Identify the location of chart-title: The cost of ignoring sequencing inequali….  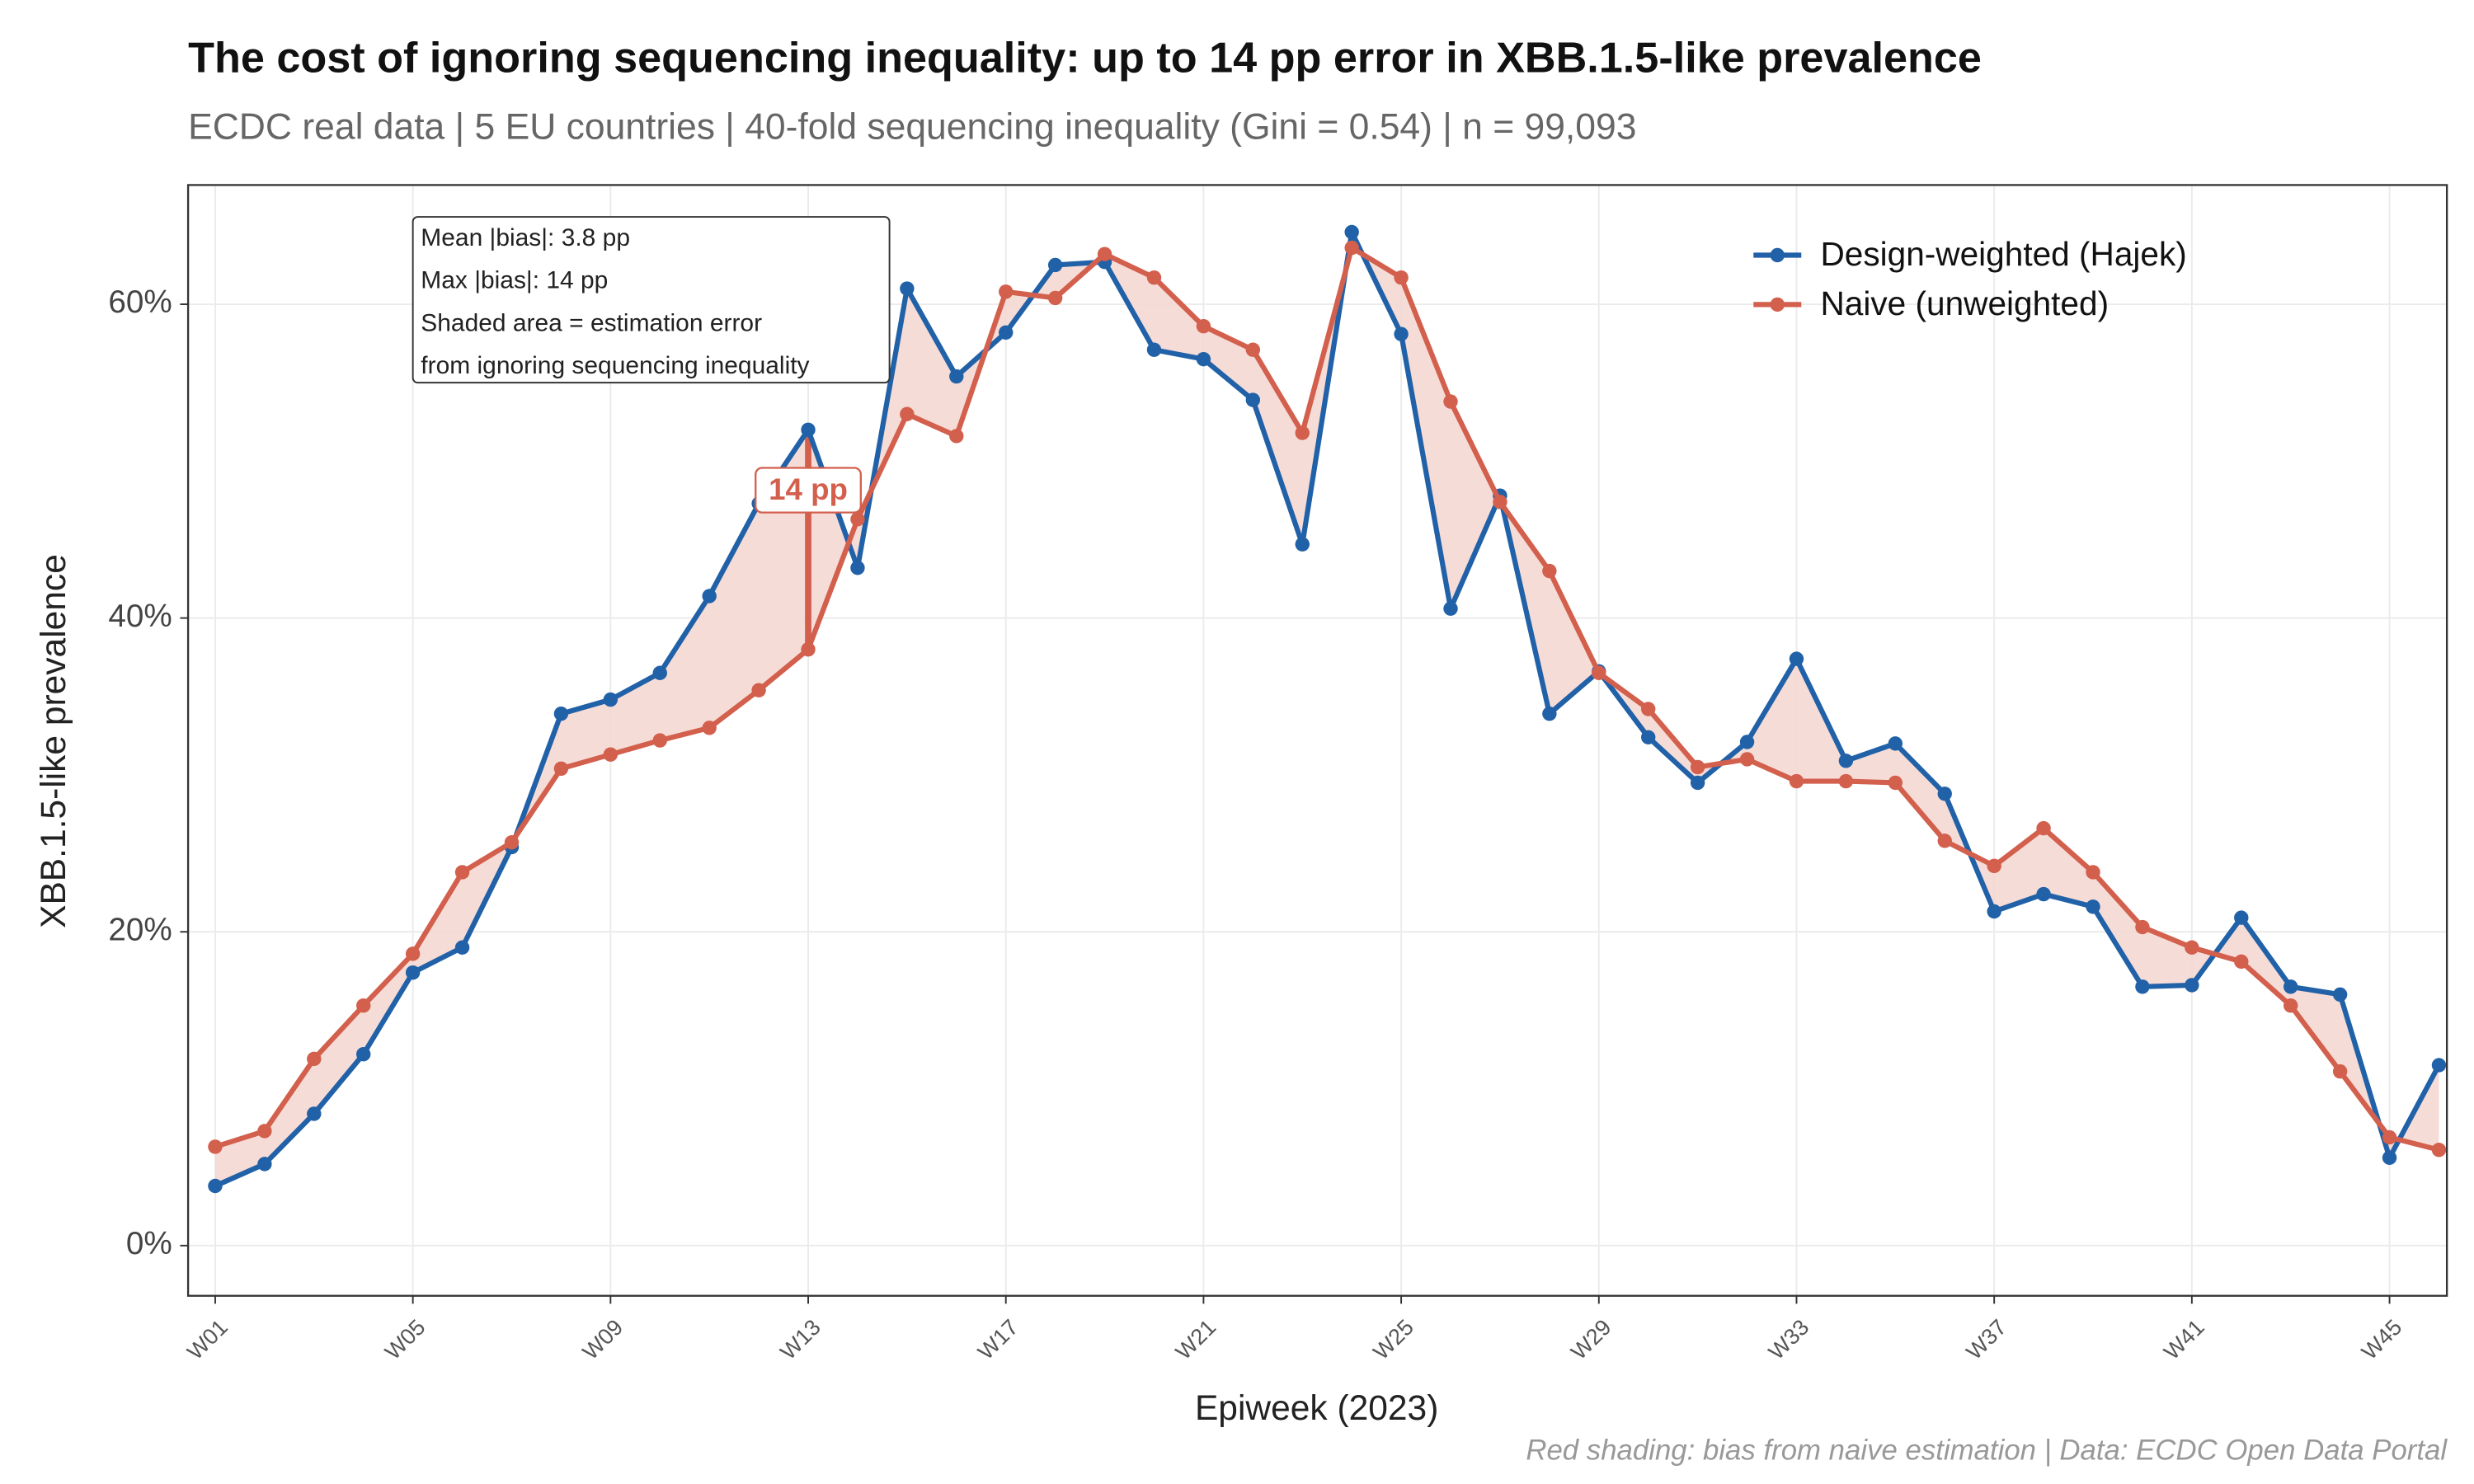
(1085, 58).